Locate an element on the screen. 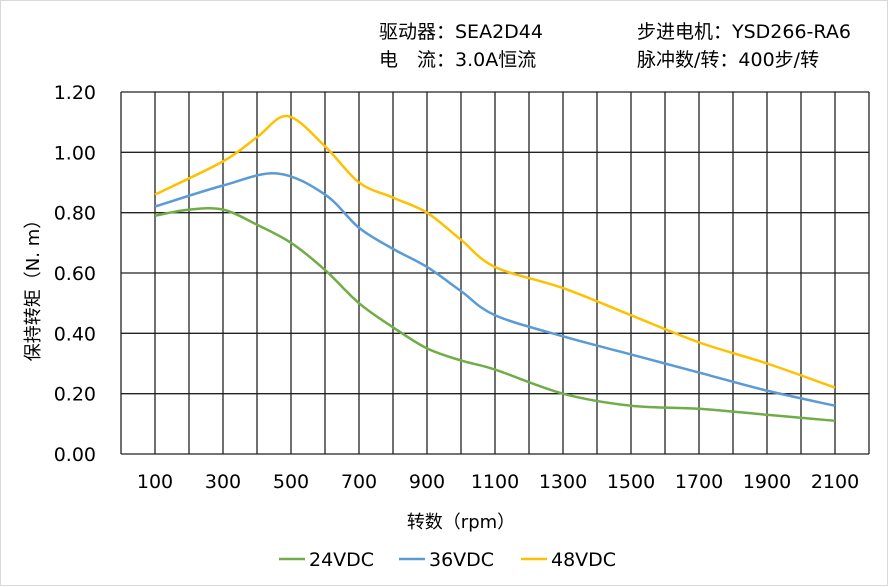 The image size is (888, 587). x-tick-label: 1500 is located at coordinates (631, 482).